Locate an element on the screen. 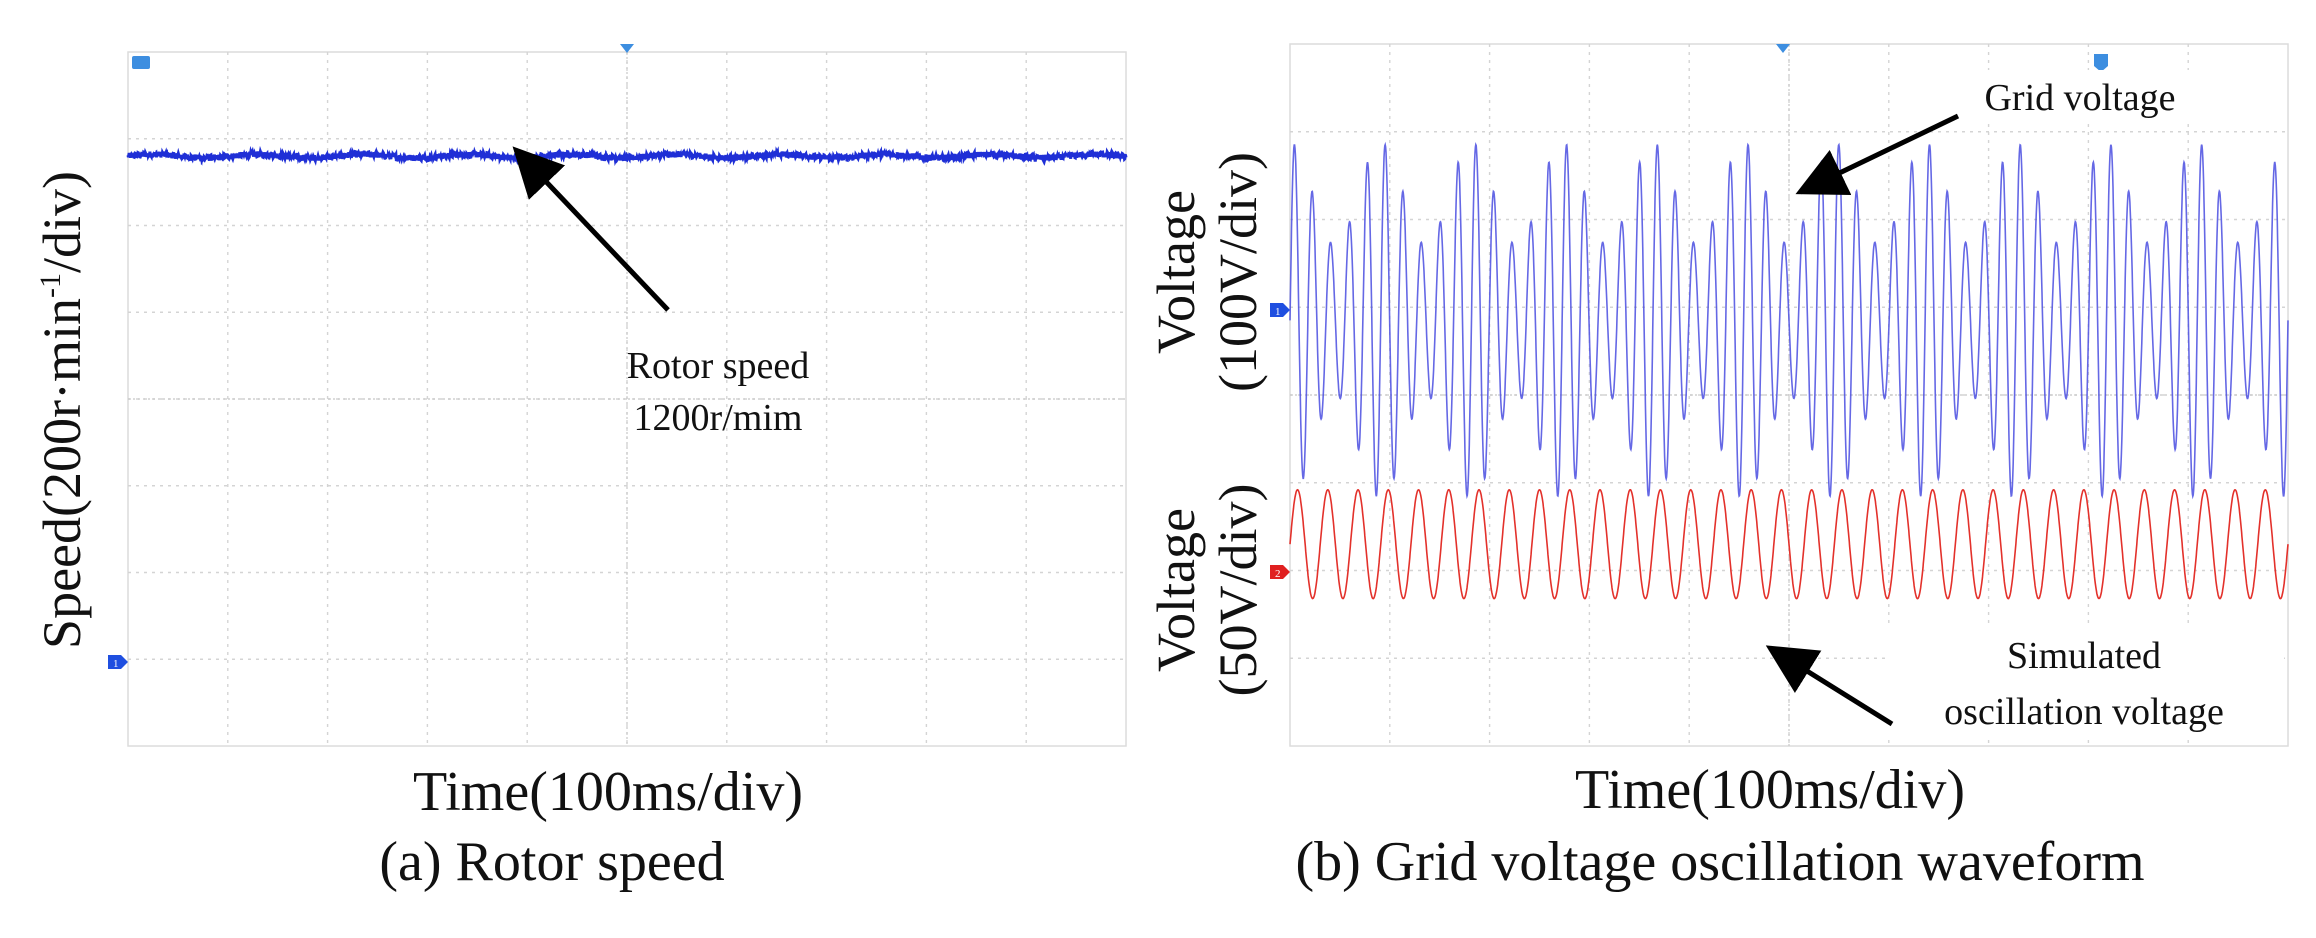  panel-a-corner-marker is located at coordinates (141, 62).